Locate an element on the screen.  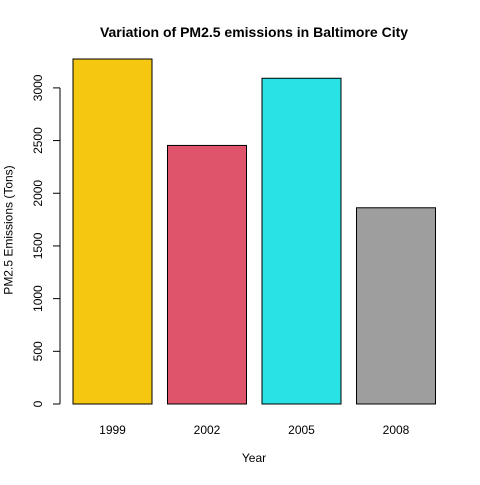
x-tick-label-2005: 2005 is located at coordinates (301, 430).